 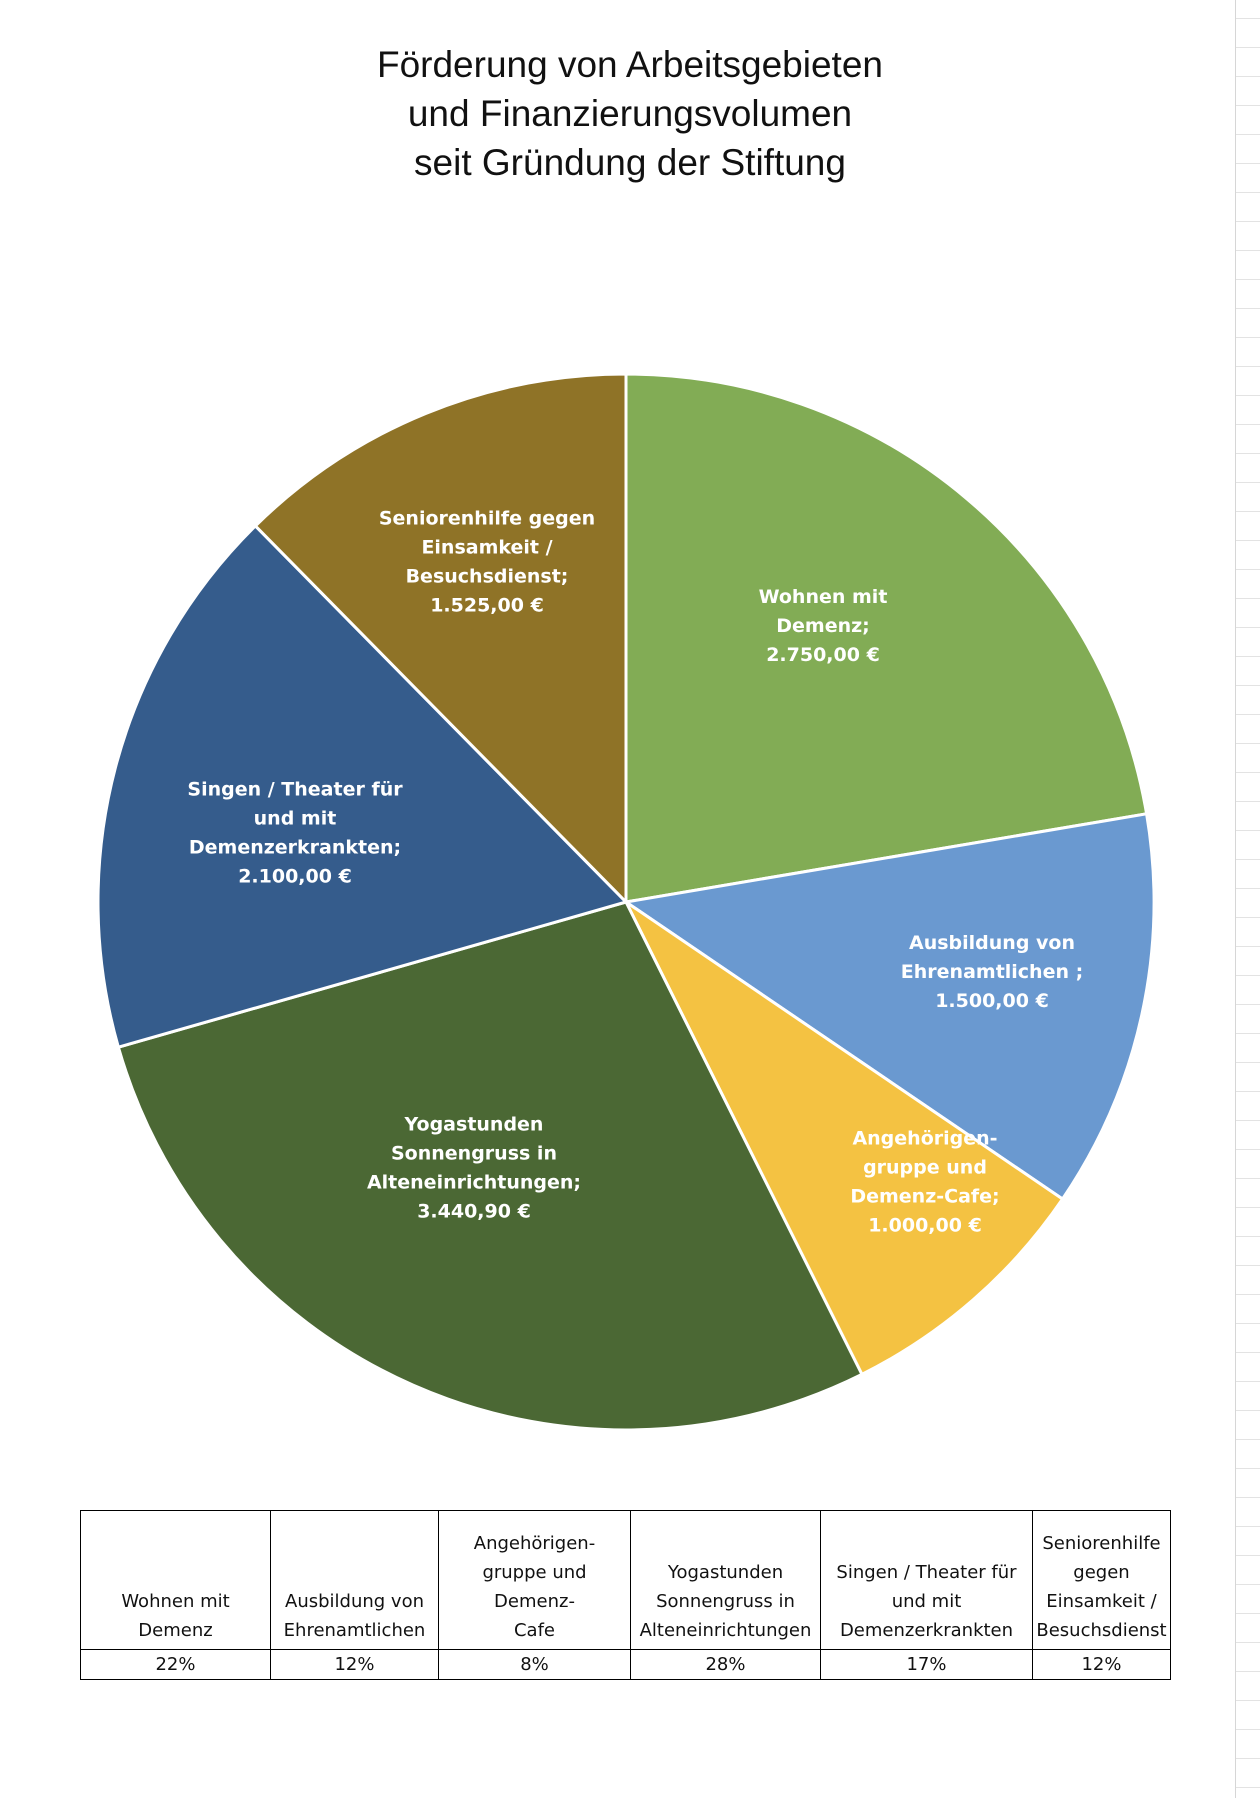 What do you see at coordinates (725, 1630) in the screenshot?
I see `table-header-line: Alteneinrichtungen` at bounding box center [725, 1630].